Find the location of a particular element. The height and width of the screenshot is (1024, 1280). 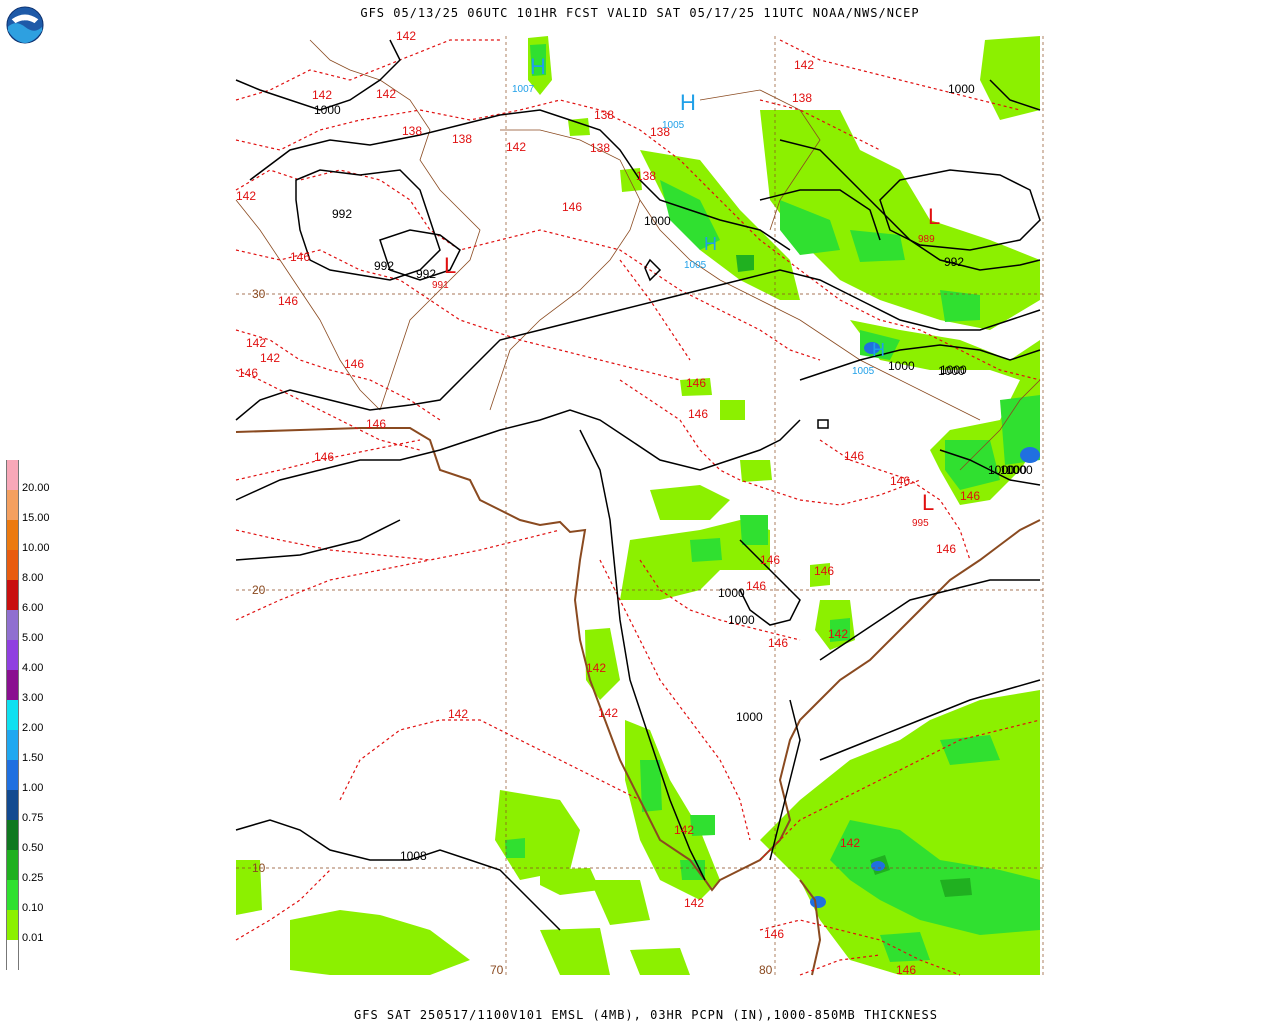

low-center-value: 995 is located at coordinates (920, 523).